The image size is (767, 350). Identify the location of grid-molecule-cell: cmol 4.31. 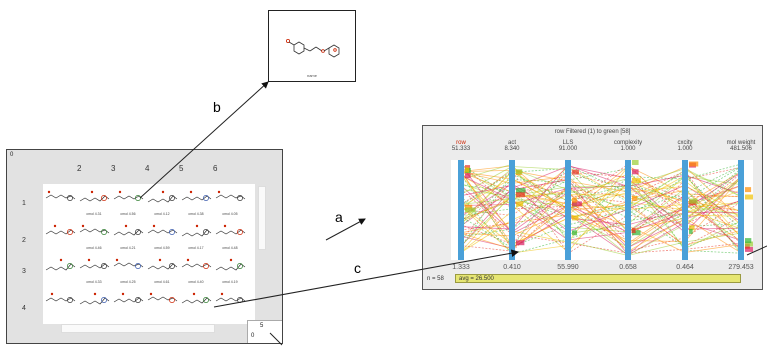
(94, 201).